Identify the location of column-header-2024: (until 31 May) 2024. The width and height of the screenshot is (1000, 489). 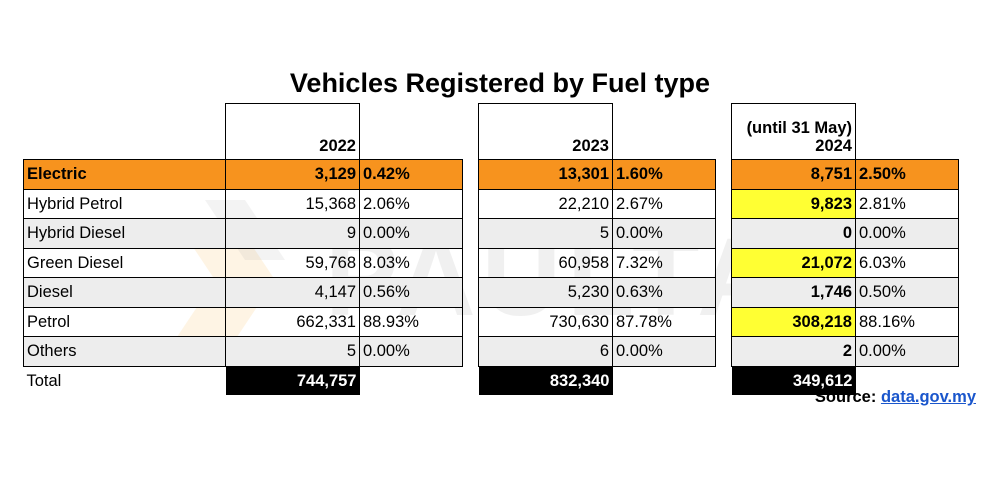
(793, 131).